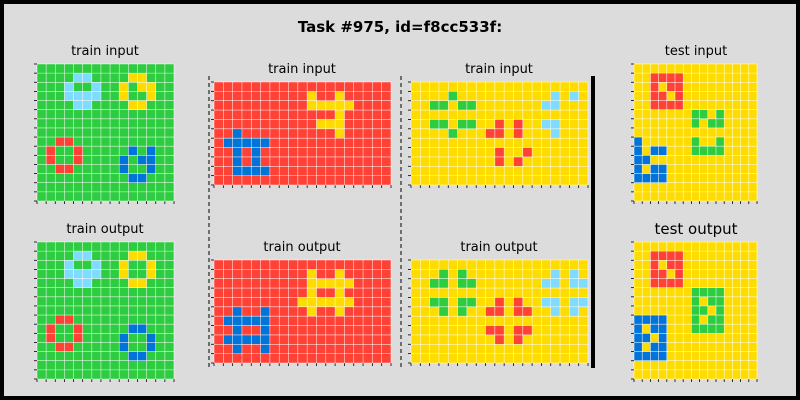  What do you see at coordinates (499, 247) in the screenshot?
I see `panel-title-pair3-output: train output` at bounding box center [499, 247].